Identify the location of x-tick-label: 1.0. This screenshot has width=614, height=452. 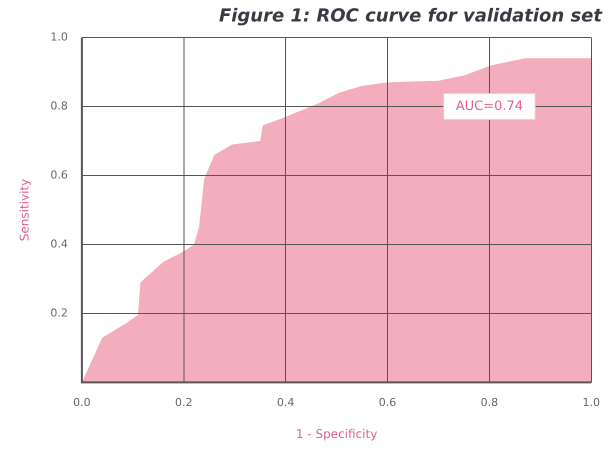
(591, 402).